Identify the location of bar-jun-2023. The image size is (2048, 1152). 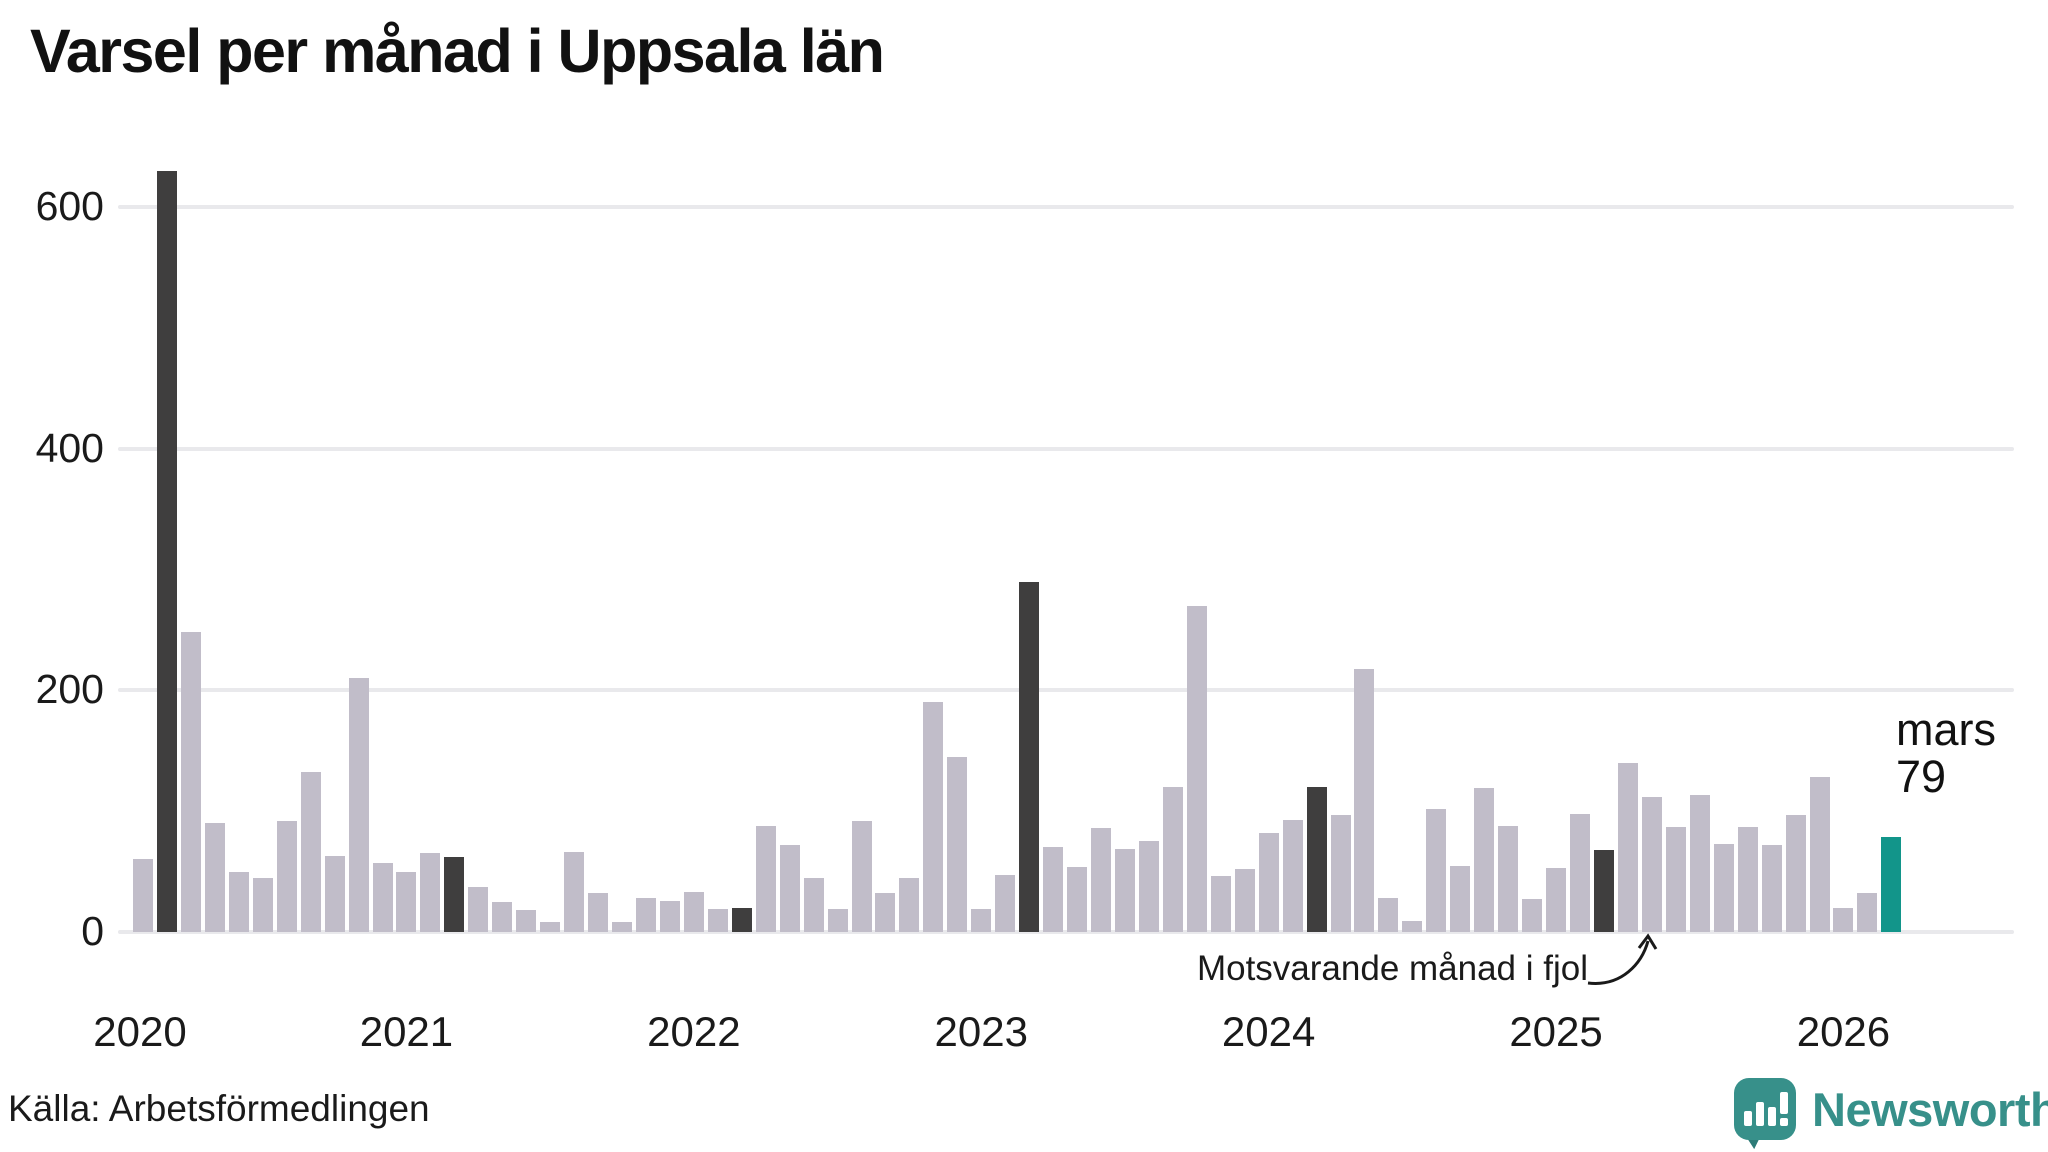
(1101, 880).